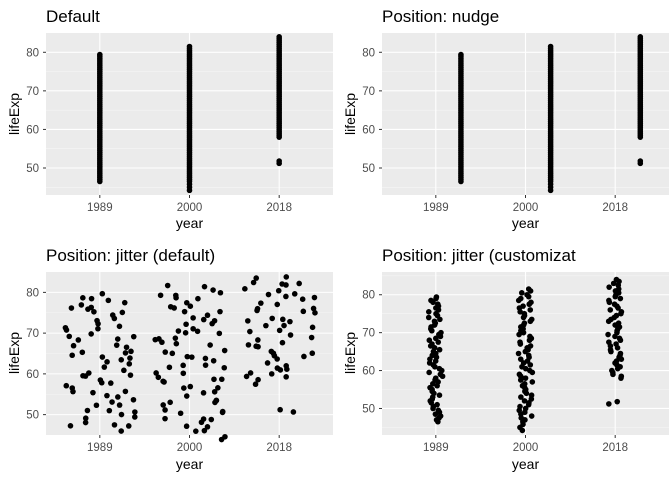 Image resolution: width=672 pixels, height=480 pixels. What do you see at coordinates (524, 115) in the screenshot?
I see `grid` at bounding box center [524, 115].